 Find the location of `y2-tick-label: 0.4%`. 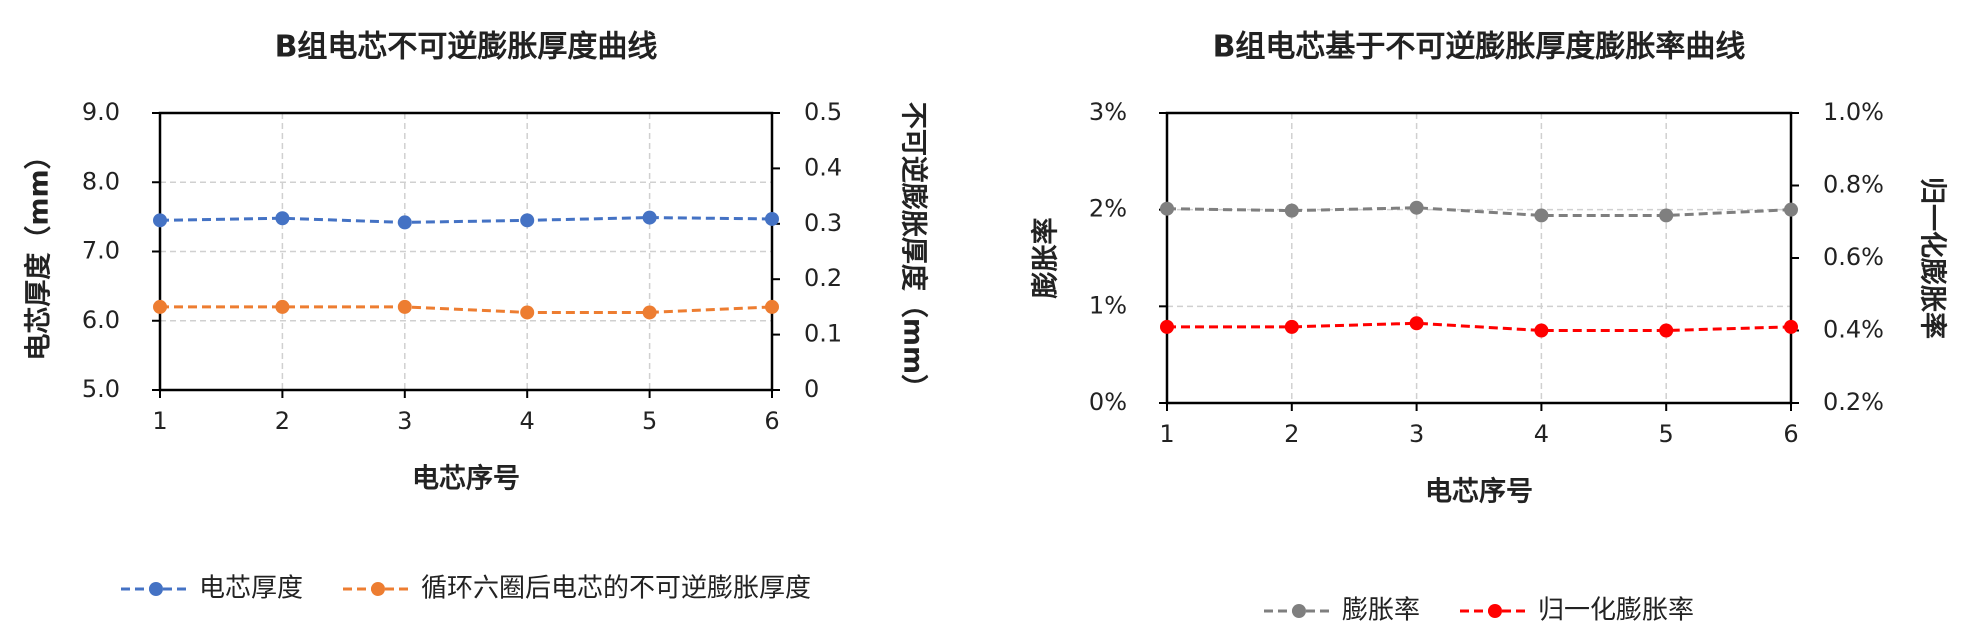

y2-tick-label: 0.4% is located at coordinates (1853, 330).